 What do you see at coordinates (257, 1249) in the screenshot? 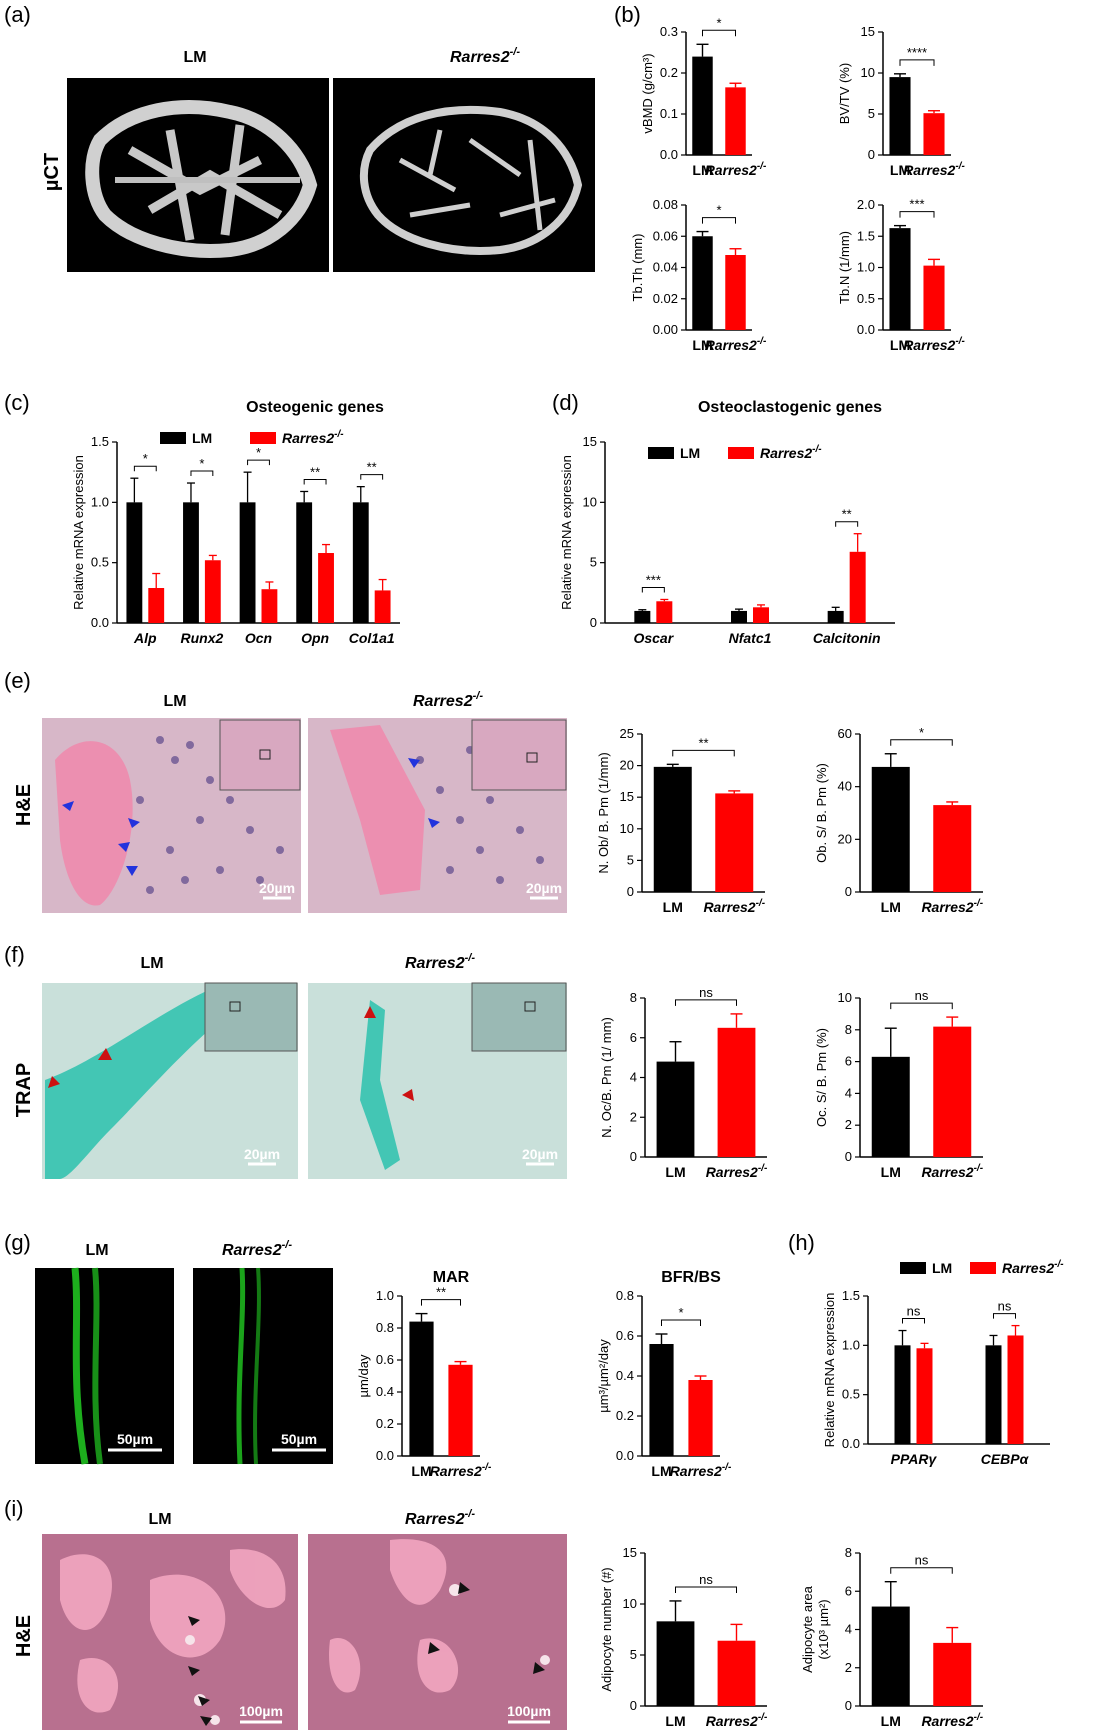
I see `g-right-title: Rarres2-/-` at bounding box center [257, 1249].